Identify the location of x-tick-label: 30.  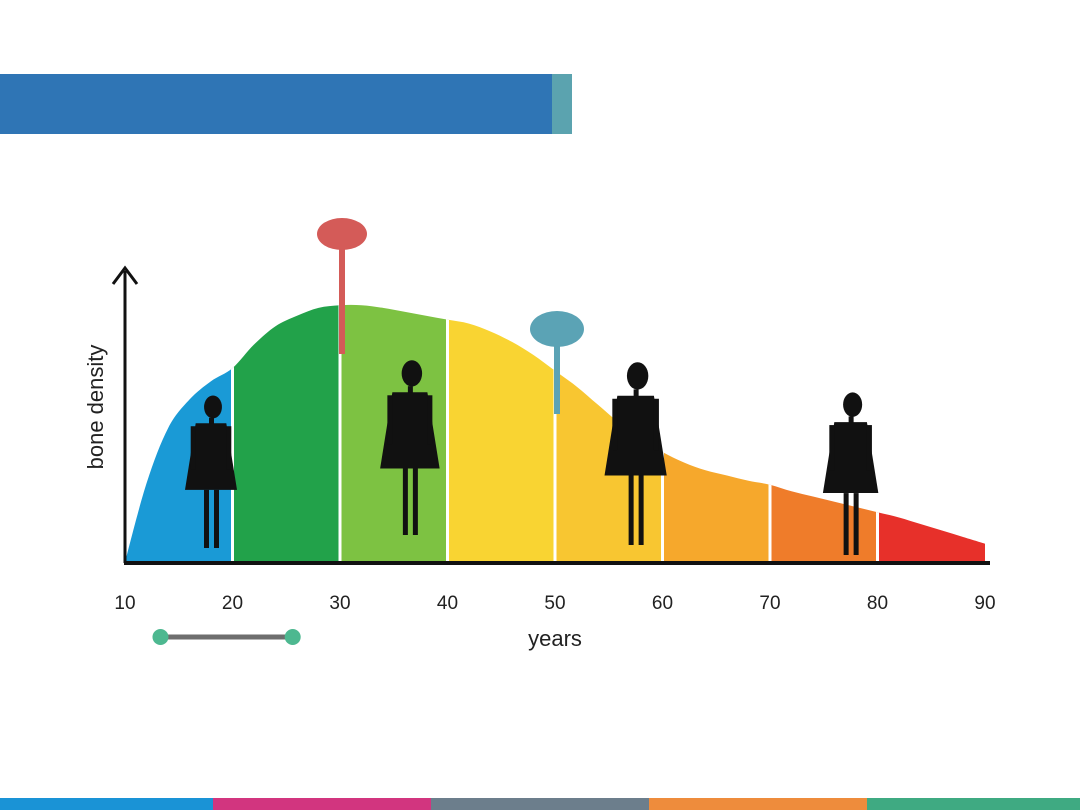
(339, 603).